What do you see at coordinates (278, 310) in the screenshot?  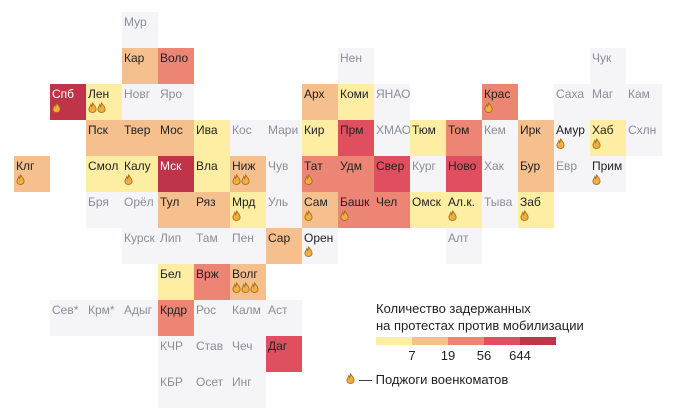 I see `region-label: Аст` at bounding box center [278, 310].